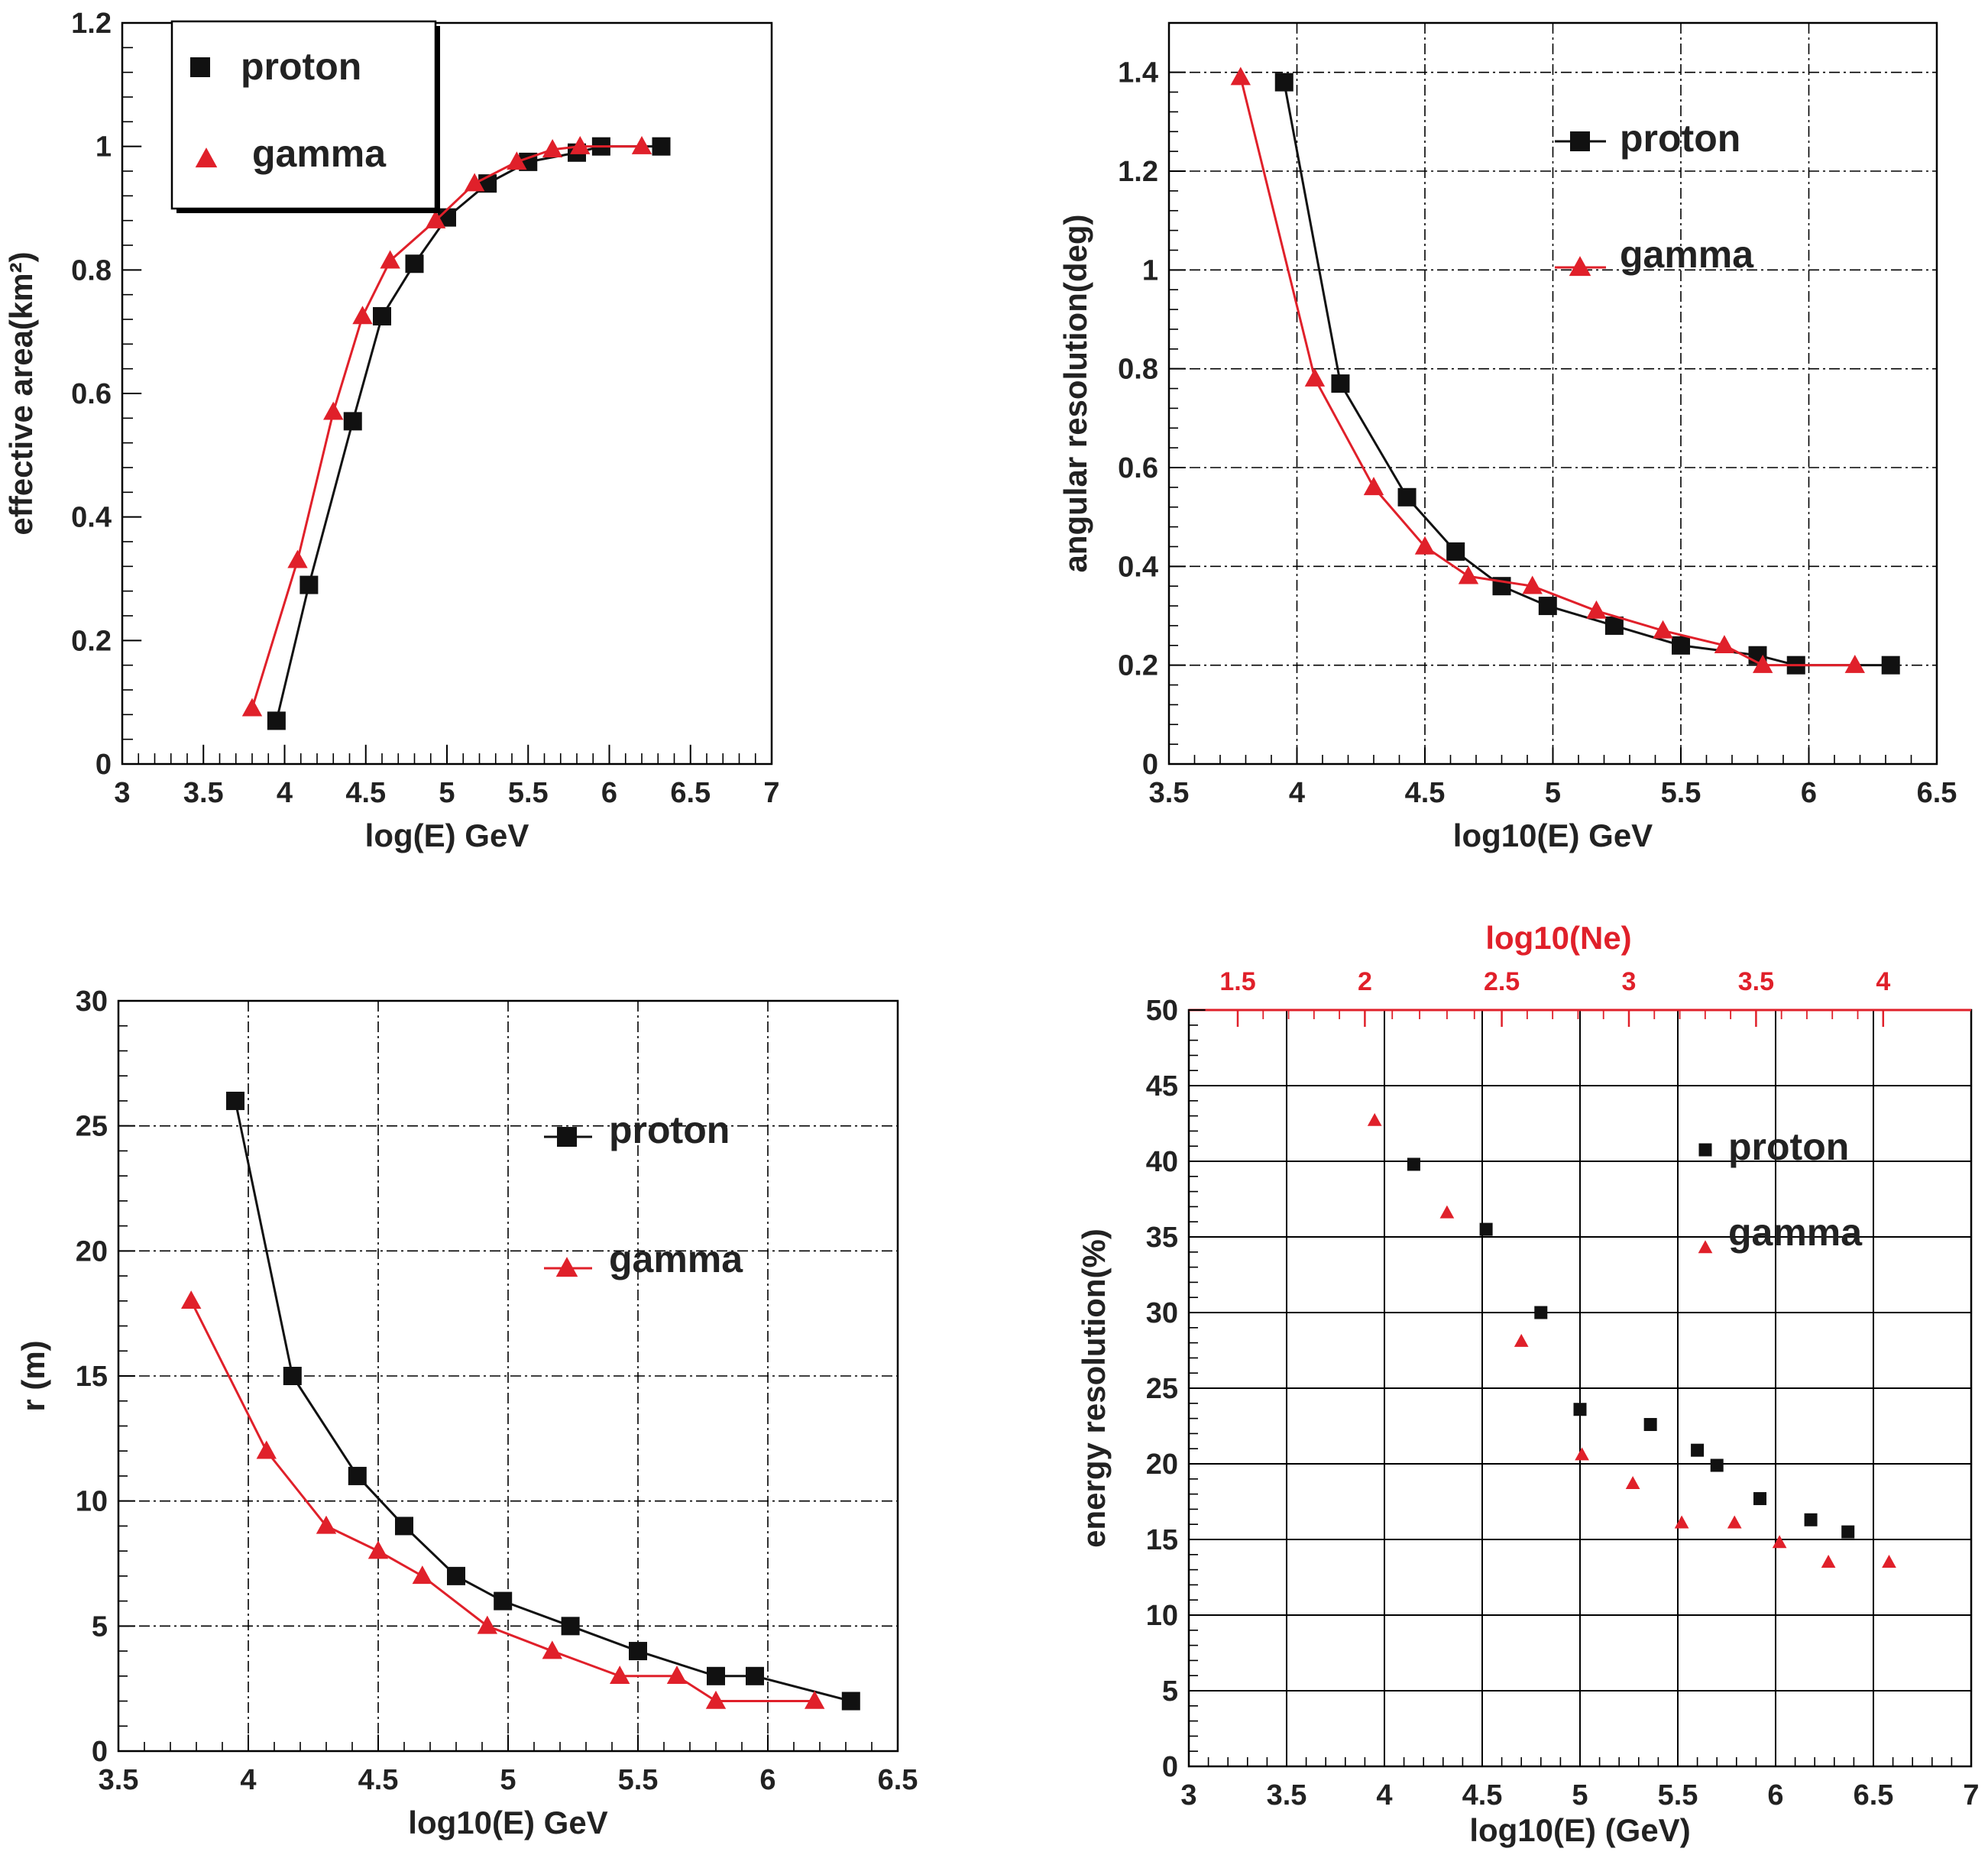  I want to click on top-tick-label: 4, so click(1883, 981).